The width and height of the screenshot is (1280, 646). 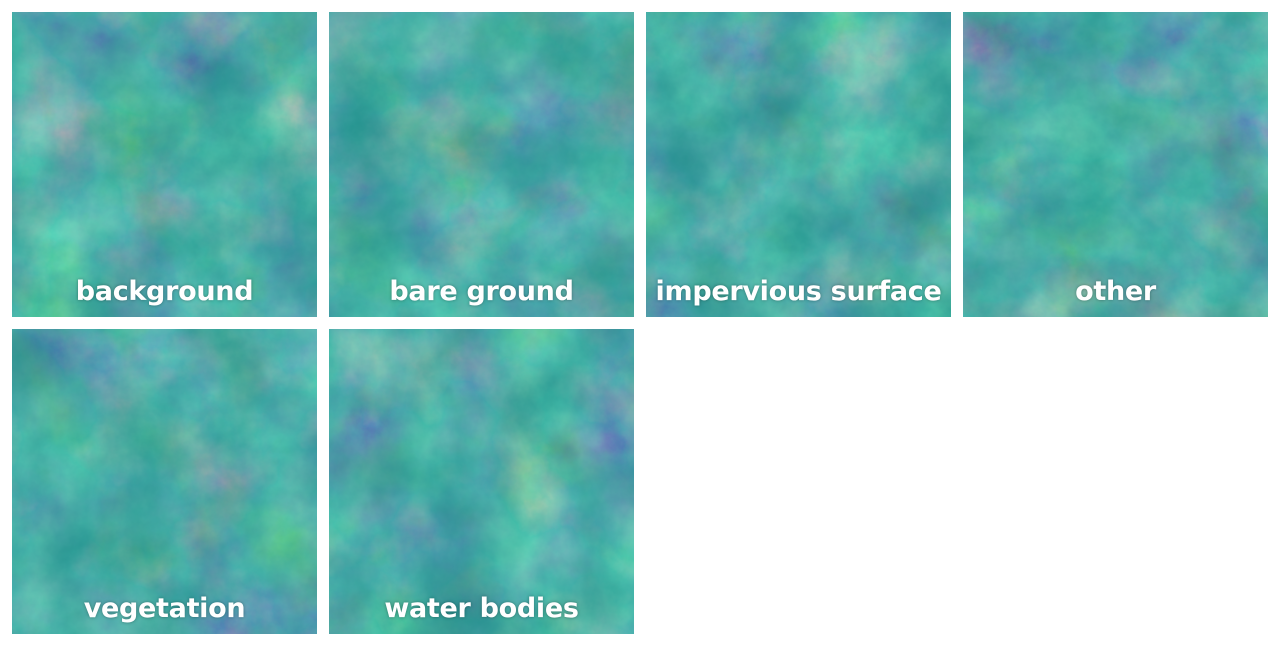 I want to click on noise-map-water-bodies, so click(x=481, y=481).